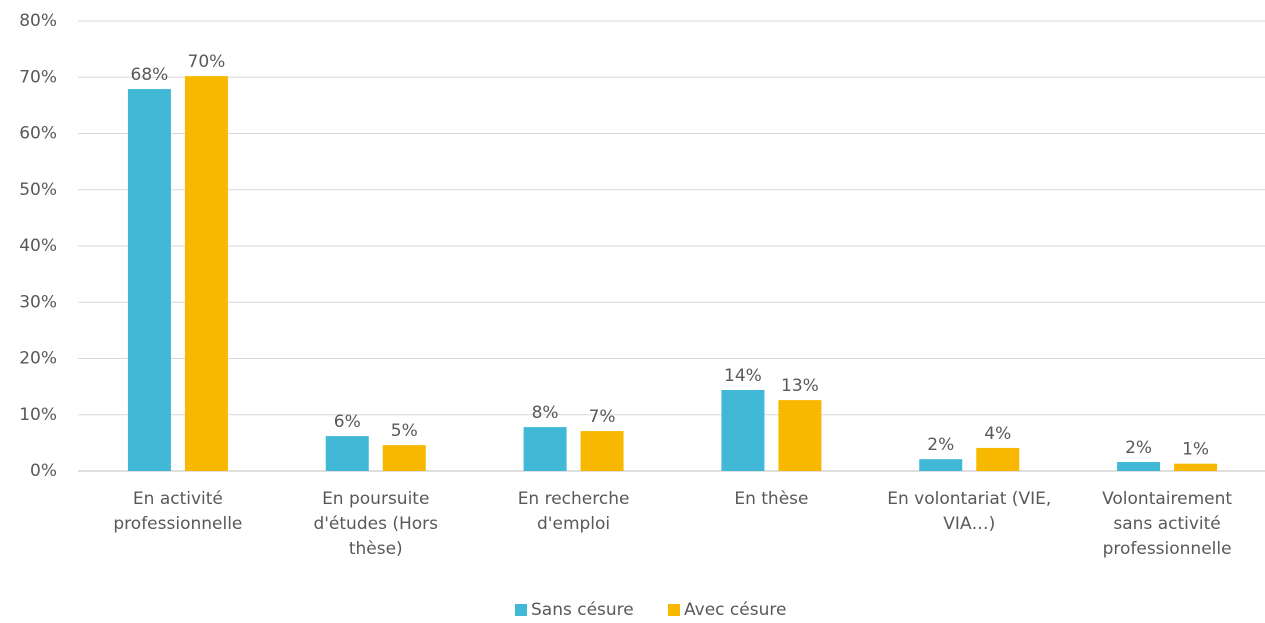 The image size is (1265, 623). What do you see at coordinates (1195, 450) in the screenshot?
I see `value-label: 1%` at bounding box center [1195, 450].